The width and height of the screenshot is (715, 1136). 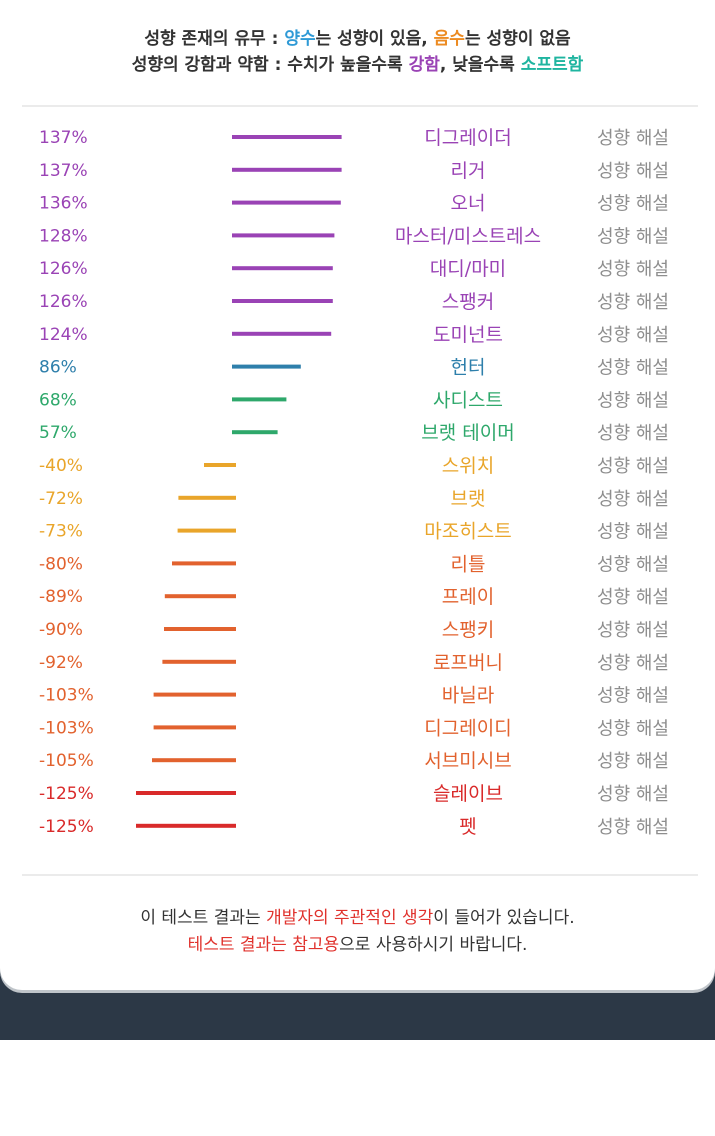 What do you see at coordinates (61, 499) in the screenshot?
I see `value-label: -72%` at bounding box center [61, 499].